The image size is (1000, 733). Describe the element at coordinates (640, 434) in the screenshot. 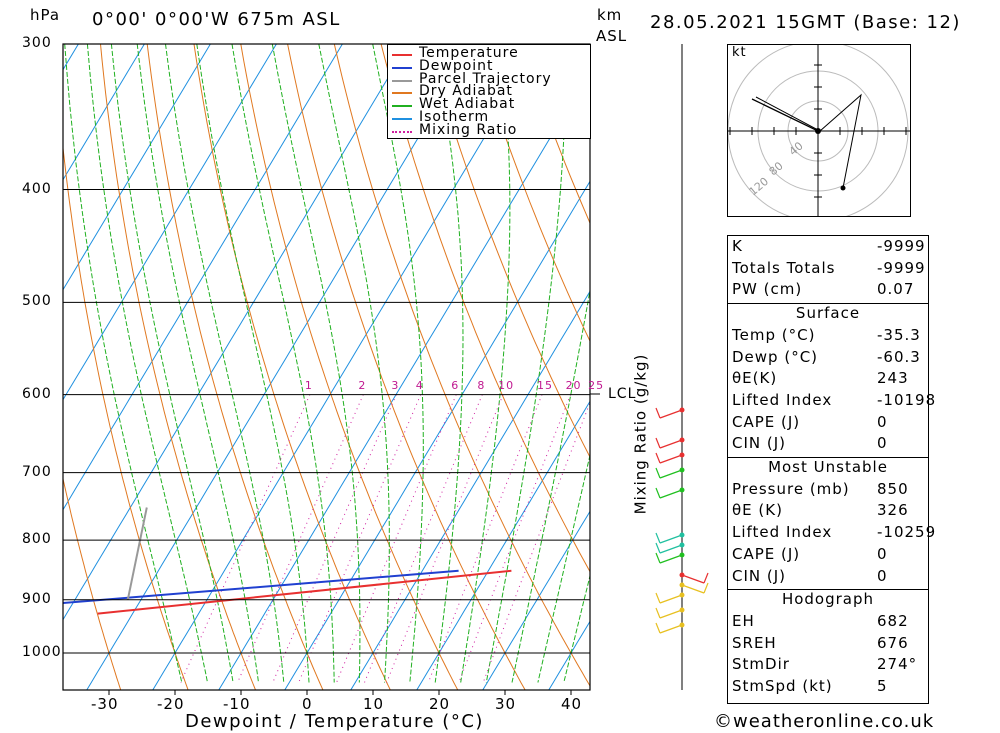

I see `mixing-ratio-axis-label: Mixing Ratio (g/kg)` at that location.